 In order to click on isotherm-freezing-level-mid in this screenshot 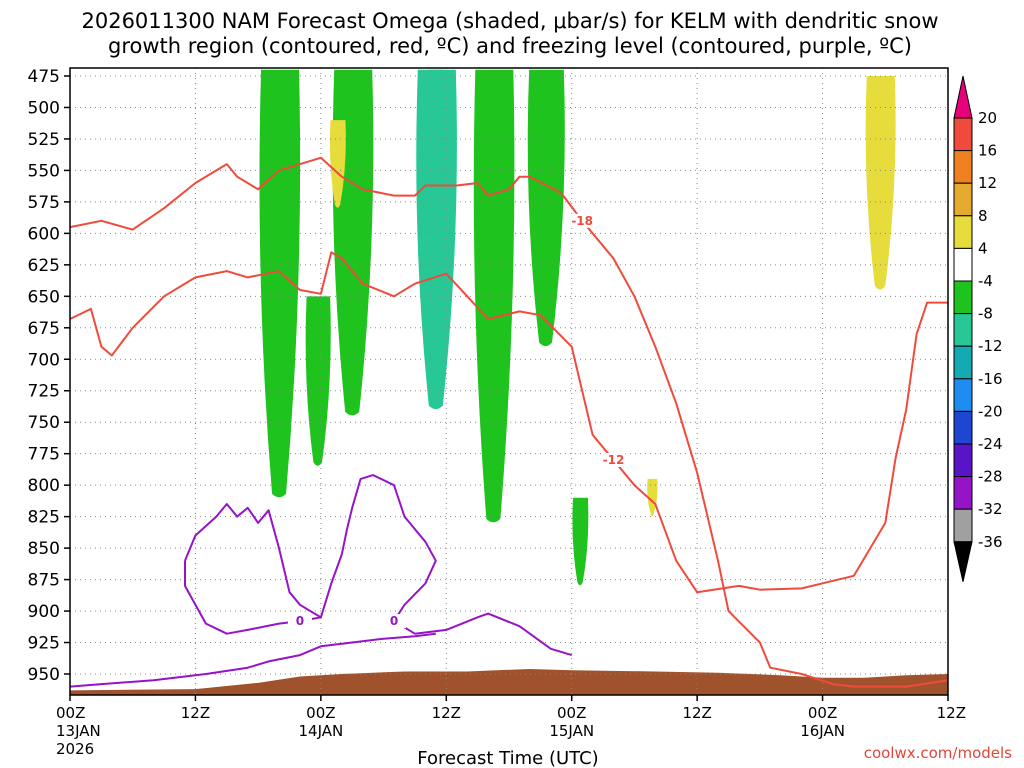, I will do `click(445, 565)`.